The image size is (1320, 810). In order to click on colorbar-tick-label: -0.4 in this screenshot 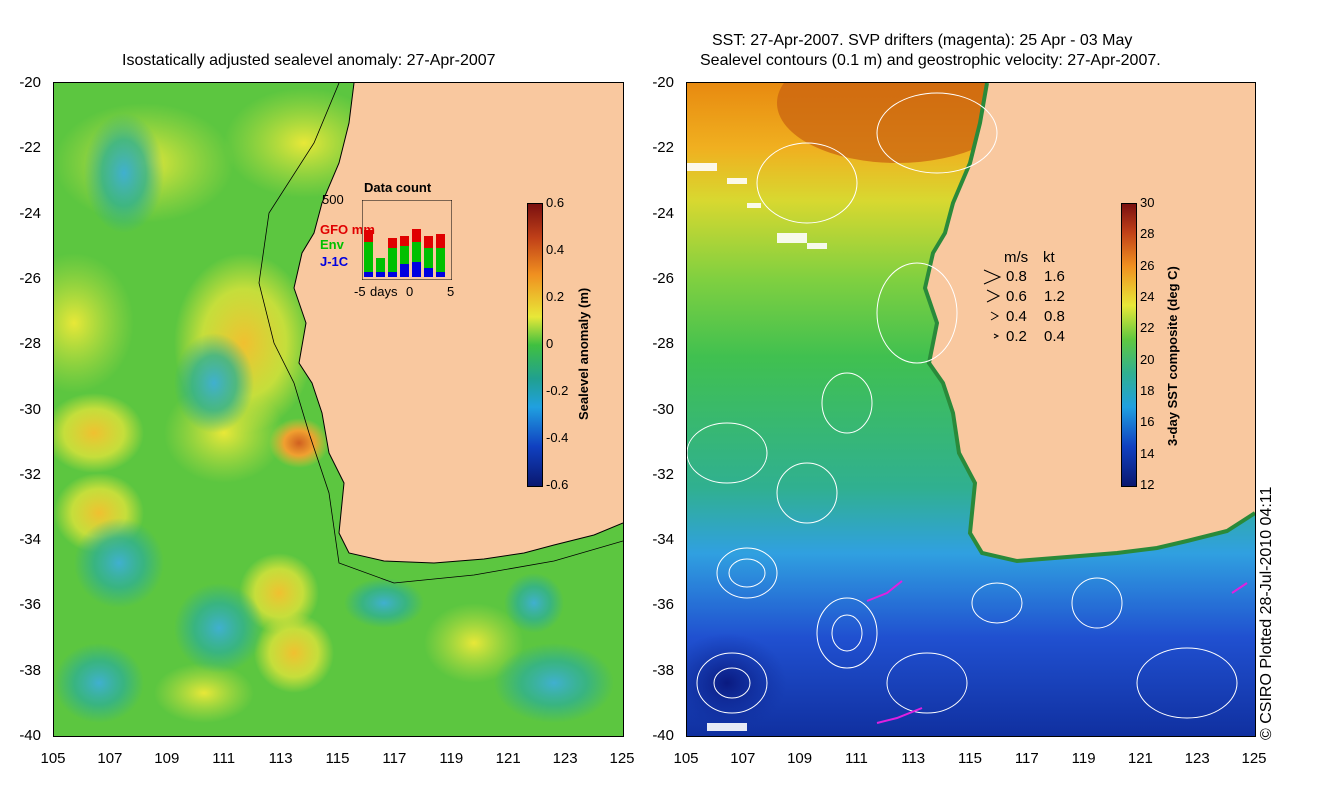, I will do `click(557, 437)`.